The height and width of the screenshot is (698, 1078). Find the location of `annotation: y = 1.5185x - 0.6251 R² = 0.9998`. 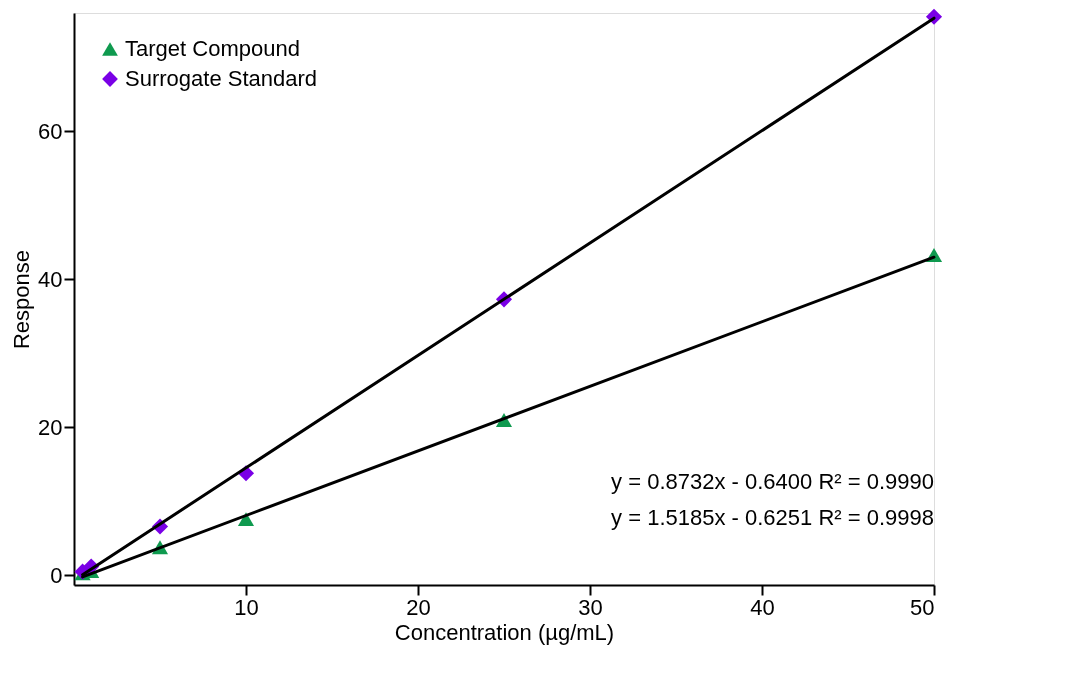

annotation: y = 1.5185x - 0.6251 R² = 0.9998 is located at coordinates (772, 517).